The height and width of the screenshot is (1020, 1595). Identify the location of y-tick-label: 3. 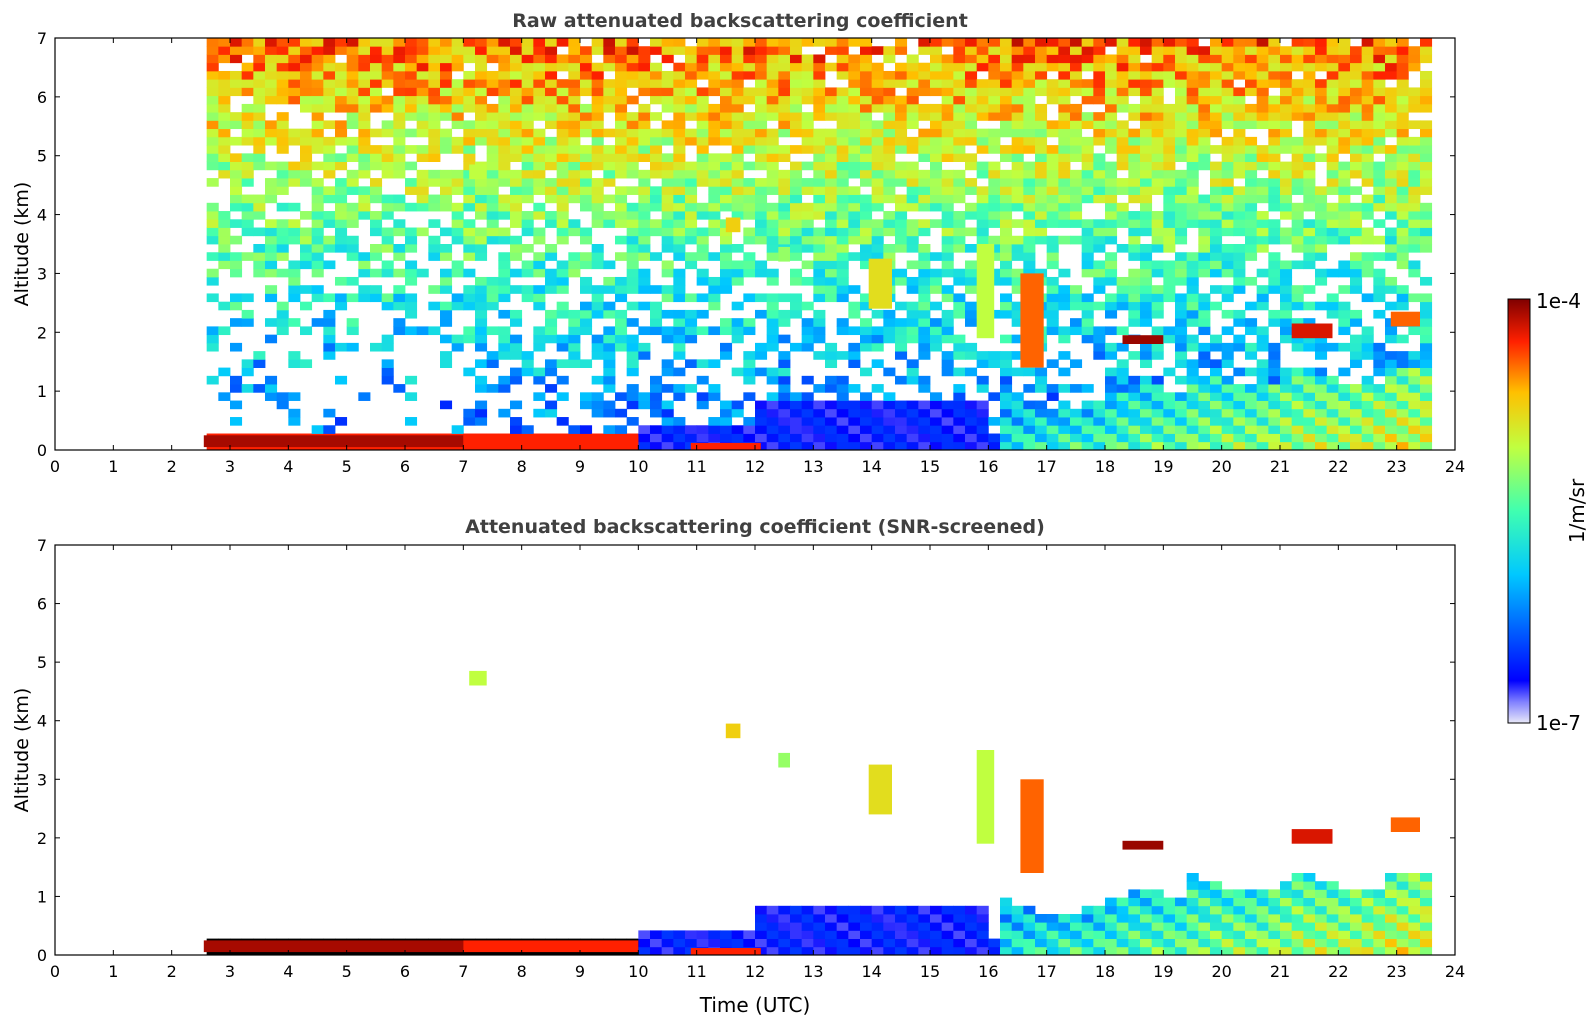
(42, 273).